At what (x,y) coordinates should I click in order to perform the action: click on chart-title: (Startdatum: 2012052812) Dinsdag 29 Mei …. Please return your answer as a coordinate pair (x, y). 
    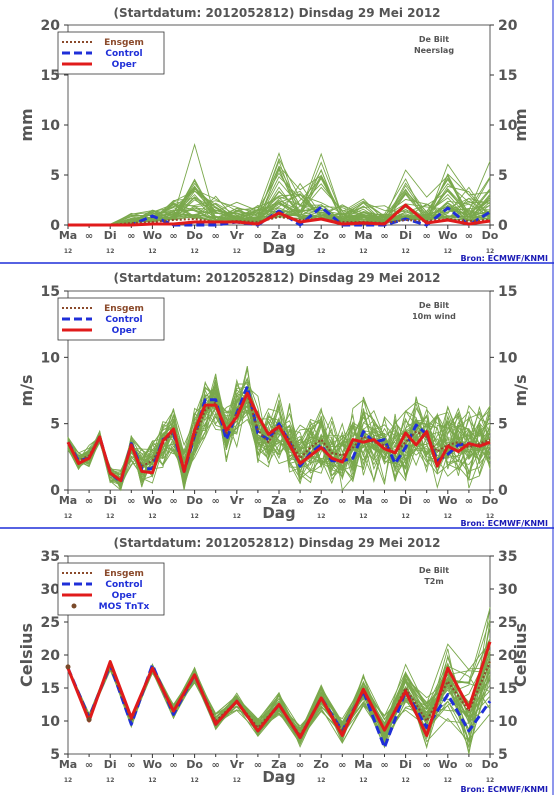
    Looking at the image, I should click on (276, 13).